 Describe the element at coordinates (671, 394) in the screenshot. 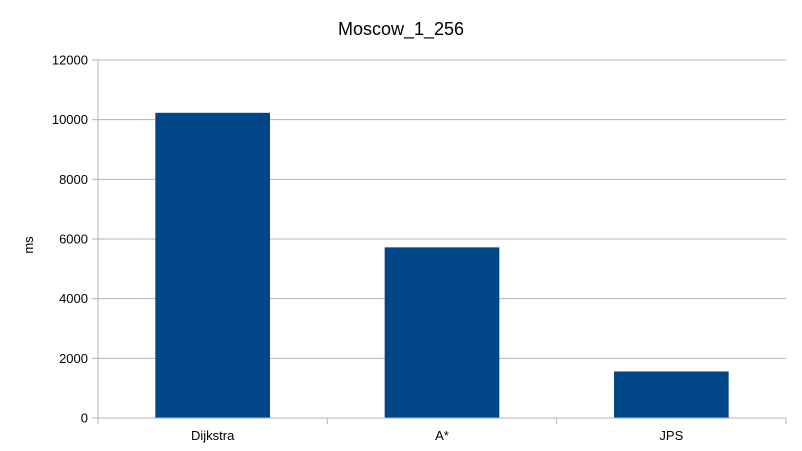

I see `bar-jps` at that location.